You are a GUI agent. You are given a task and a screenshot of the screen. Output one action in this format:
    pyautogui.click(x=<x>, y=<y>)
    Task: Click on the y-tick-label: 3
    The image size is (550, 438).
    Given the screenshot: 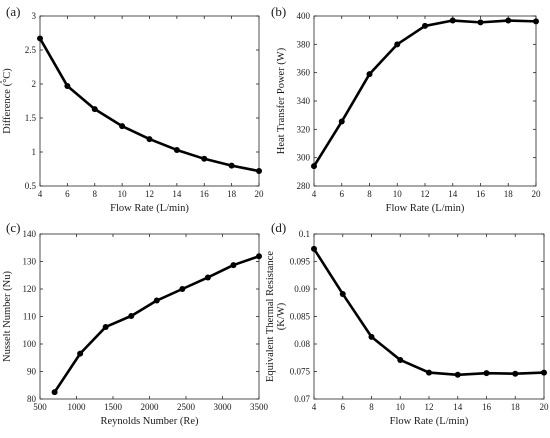 What is the action you would take?
    pyautogui.click(x=34, y=16)
    